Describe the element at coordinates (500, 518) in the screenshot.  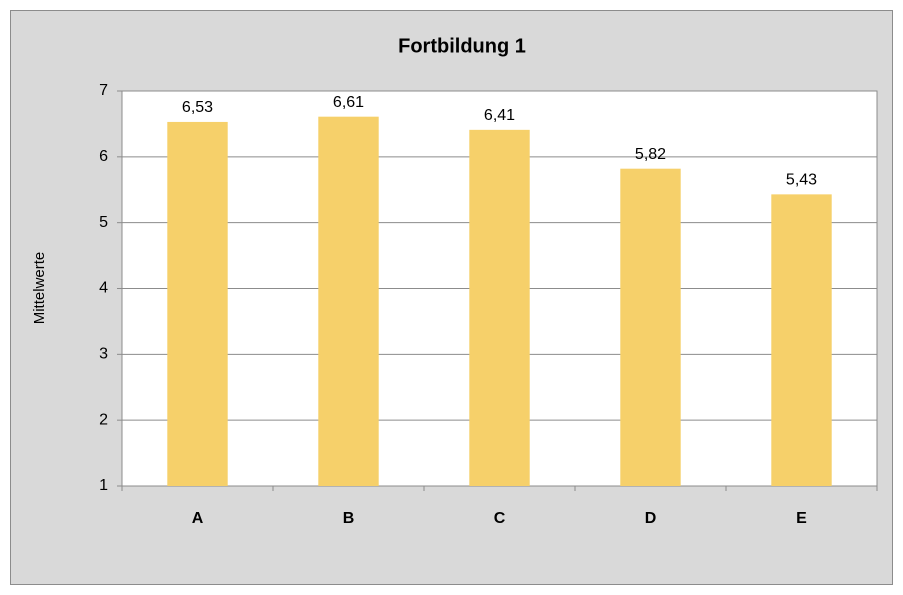
I see `x-tick-label: C` at that location.